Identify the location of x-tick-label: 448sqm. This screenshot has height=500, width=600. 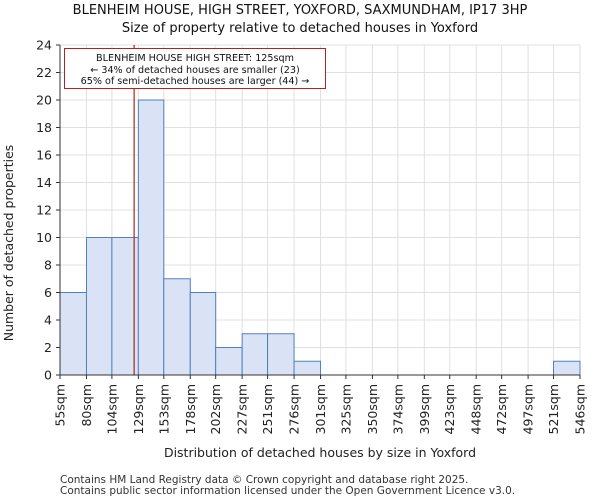
(476, 409).